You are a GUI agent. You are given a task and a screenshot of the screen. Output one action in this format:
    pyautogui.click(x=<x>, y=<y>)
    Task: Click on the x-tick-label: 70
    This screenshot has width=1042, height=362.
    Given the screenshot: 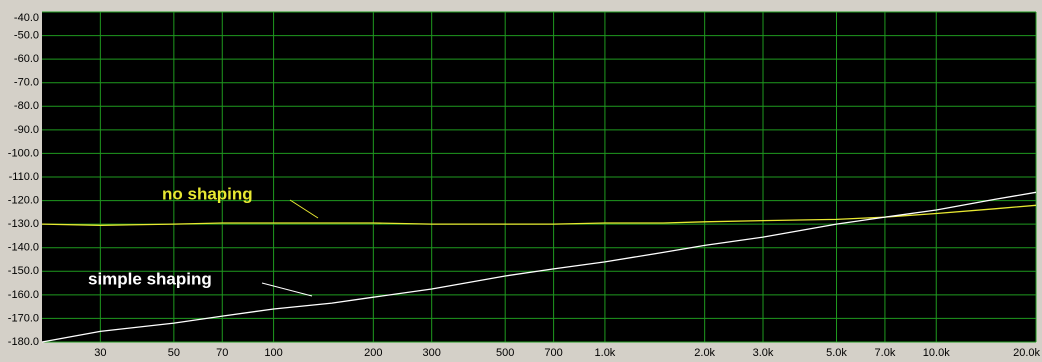 What is the action you would take?
    pyautogui.click(x=222, y=353)
    